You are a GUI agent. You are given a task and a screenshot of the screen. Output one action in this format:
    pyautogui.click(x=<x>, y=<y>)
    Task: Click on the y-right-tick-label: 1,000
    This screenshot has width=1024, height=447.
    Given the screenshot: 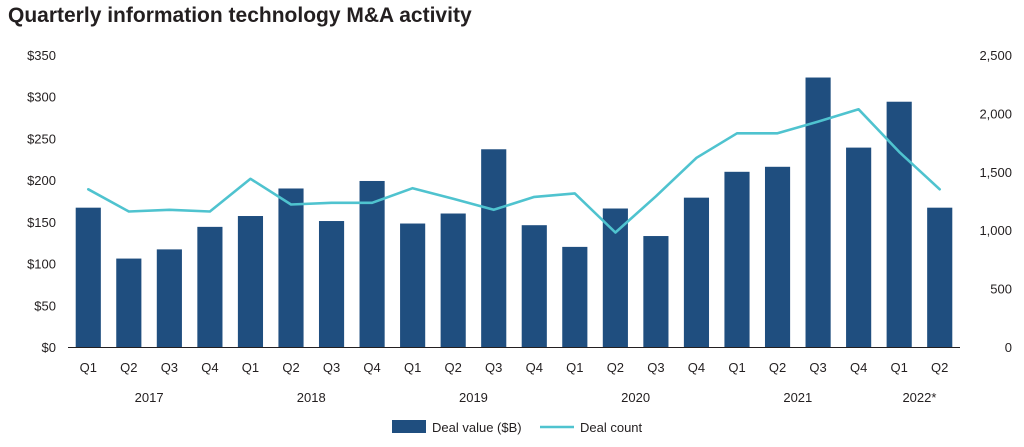 What is the action you would take?
    pyautogui.click(x=995, y=230)
    